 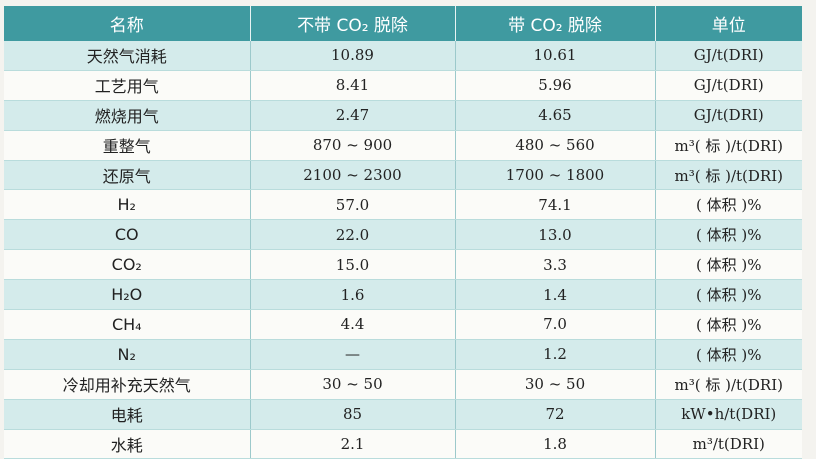 What do you see at coordinates (353, 265) in the screenshot?
I see `cell: 15.0` at bounding box center [353, 265].